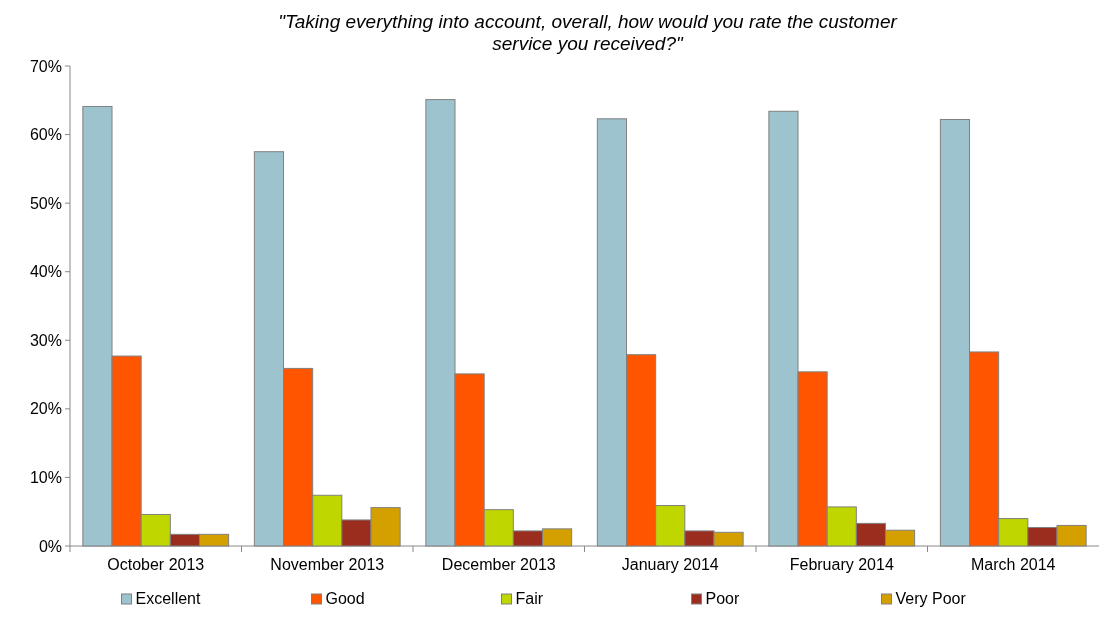 The image size is (1113, 626). What do you see at coordinates (529, 598) in the screenshot?
I see `legend-label: Fair` at bounding box center [529, 598].